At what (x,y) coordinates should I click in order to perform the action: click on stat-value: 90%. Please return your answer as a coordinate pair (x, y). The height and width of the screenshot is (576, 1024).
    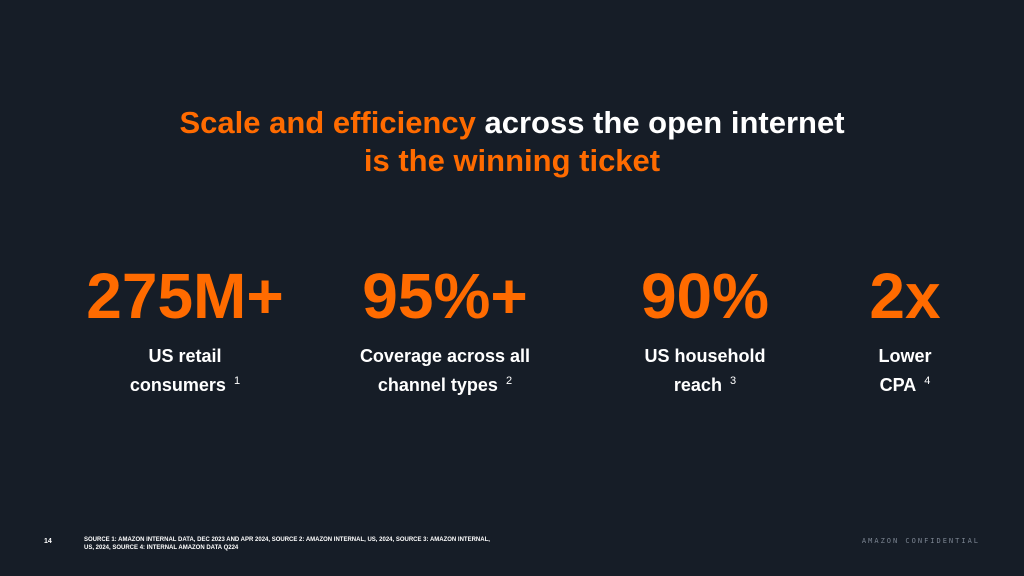
    Looking at the image, I should click on (705, 296).